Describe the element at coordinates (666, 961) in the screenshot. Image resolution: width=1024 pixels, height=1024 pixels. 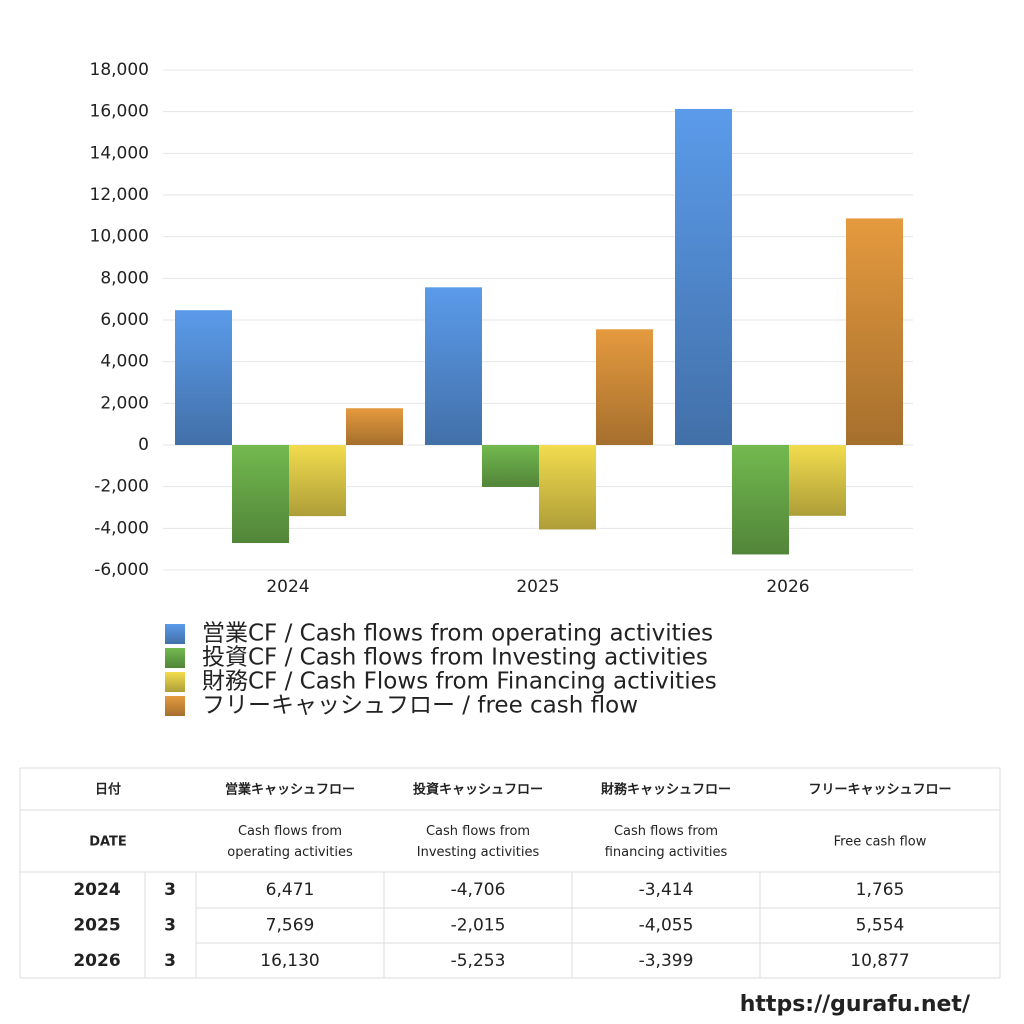
I see `table-cell: -3,399` at that location.